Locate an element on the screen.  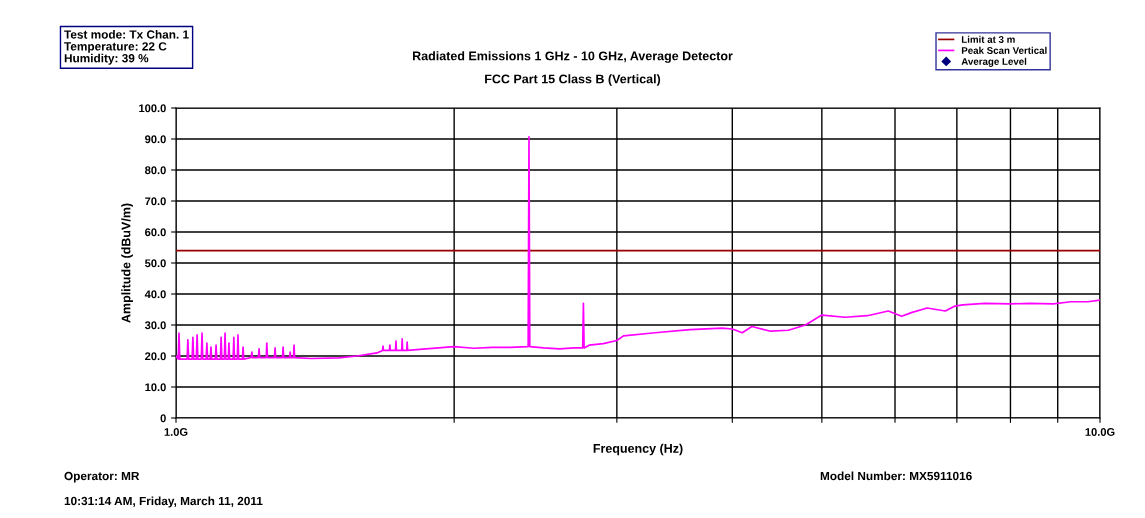
y-tick-label: 0 is located at coordinates (163, 418).